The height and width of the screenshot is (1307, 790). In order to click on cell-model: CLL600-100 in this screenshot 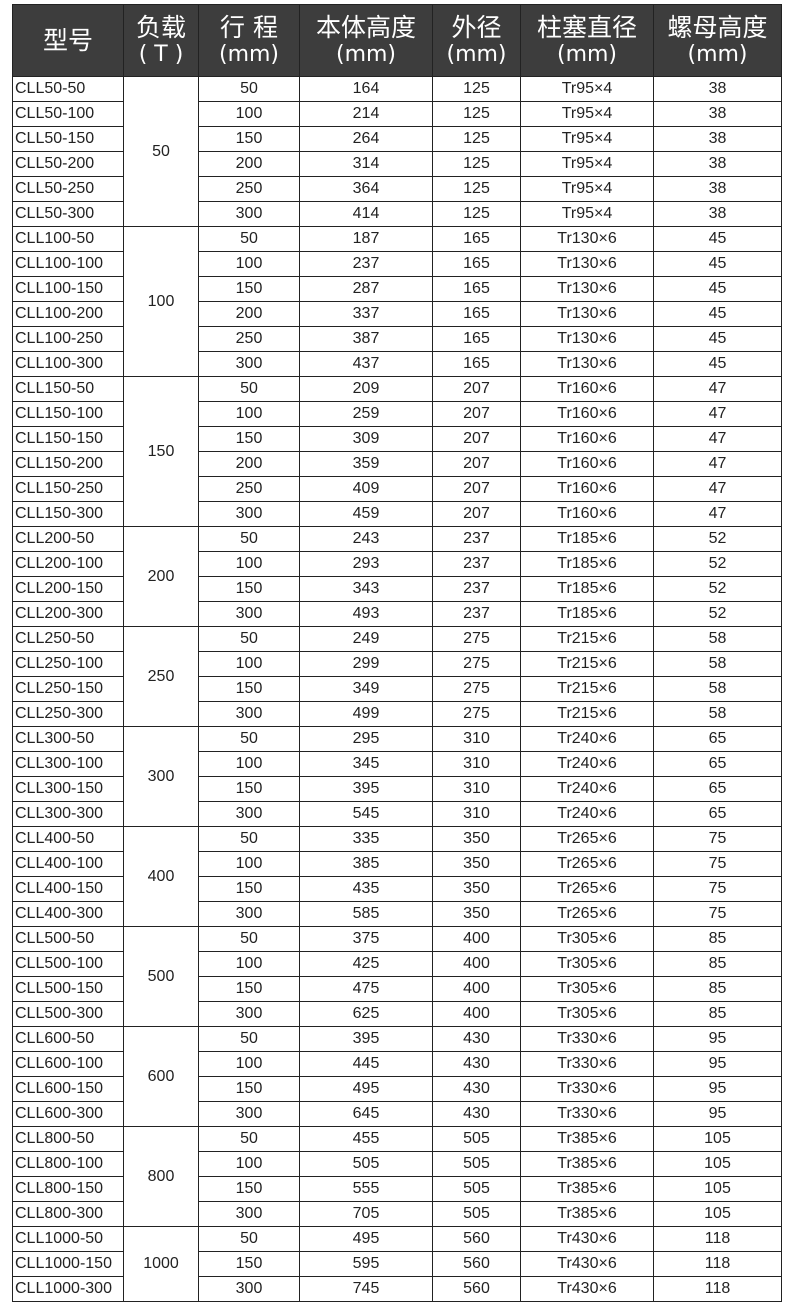, I will do `click(68, 1064)`.